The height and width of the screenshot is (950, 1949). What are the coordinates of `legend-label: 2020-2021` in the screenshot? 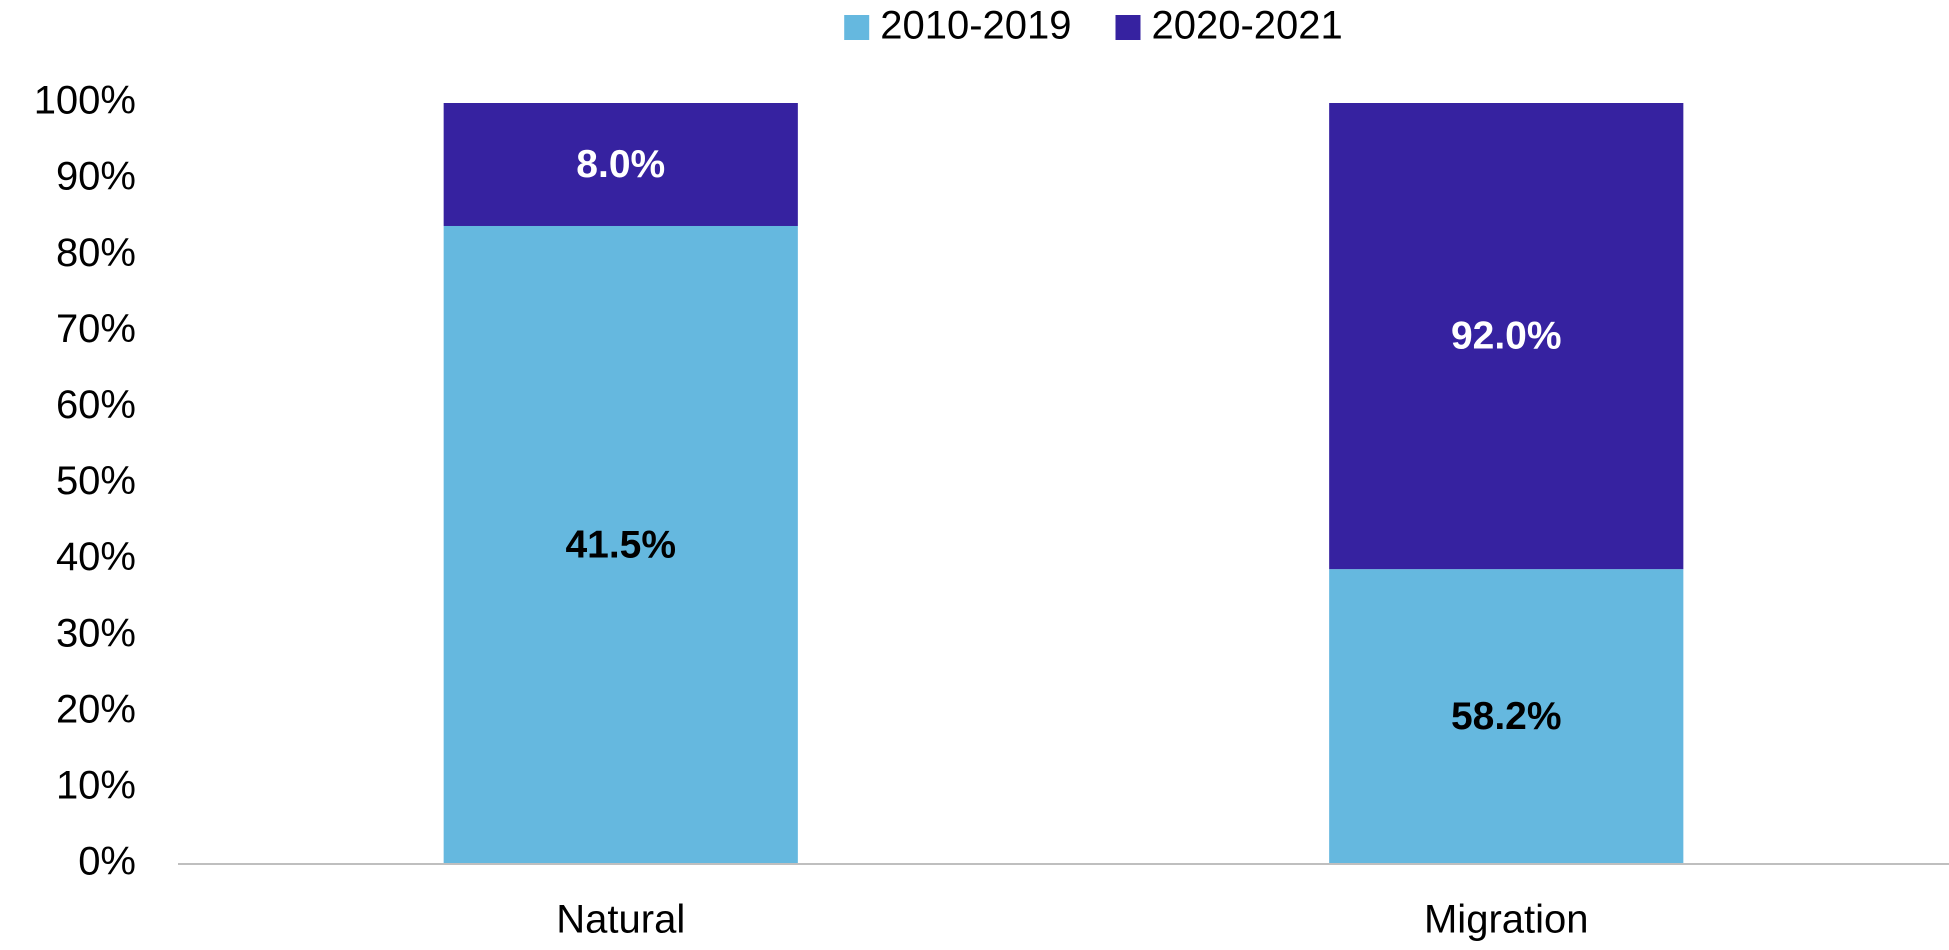 It's located at (1247, 26).